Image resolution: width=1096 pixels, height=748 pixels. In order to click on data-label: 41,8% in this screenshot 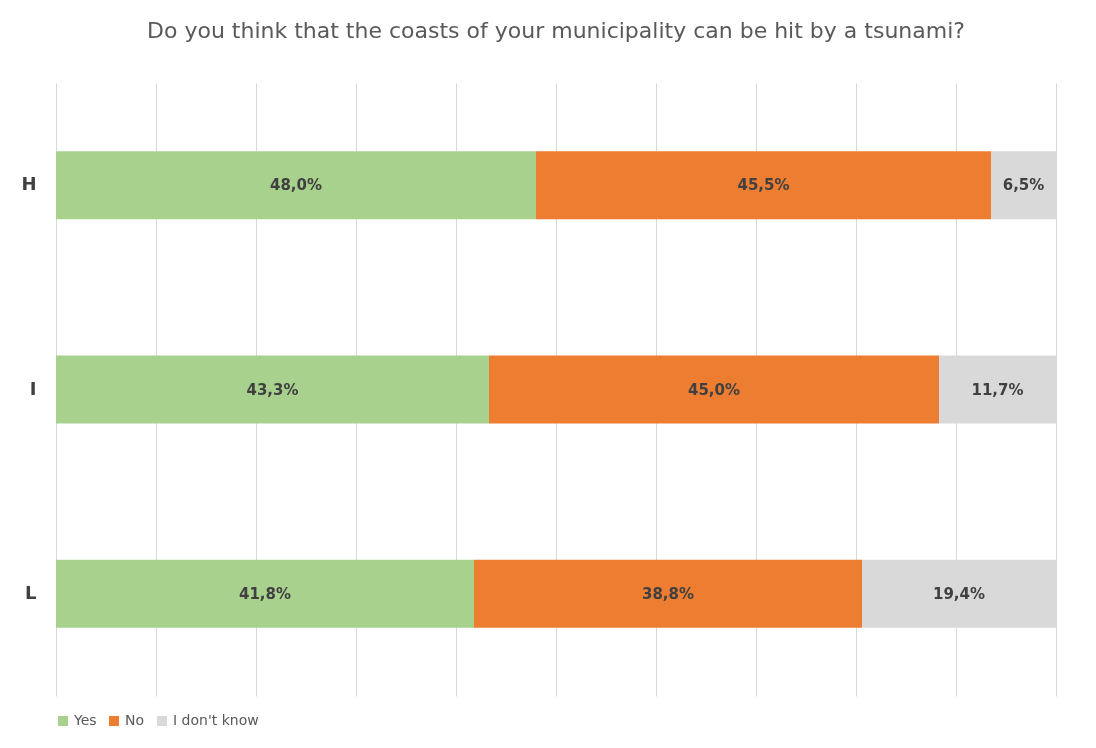, I will do `click(265, 593)`.